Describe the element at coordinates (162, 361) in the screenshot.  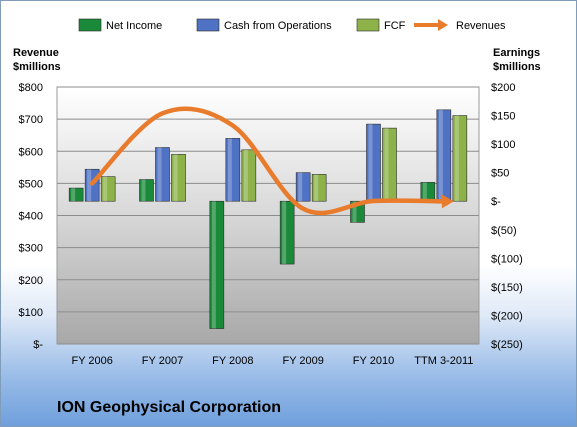
I see `category-label: FY 2007` at that location.